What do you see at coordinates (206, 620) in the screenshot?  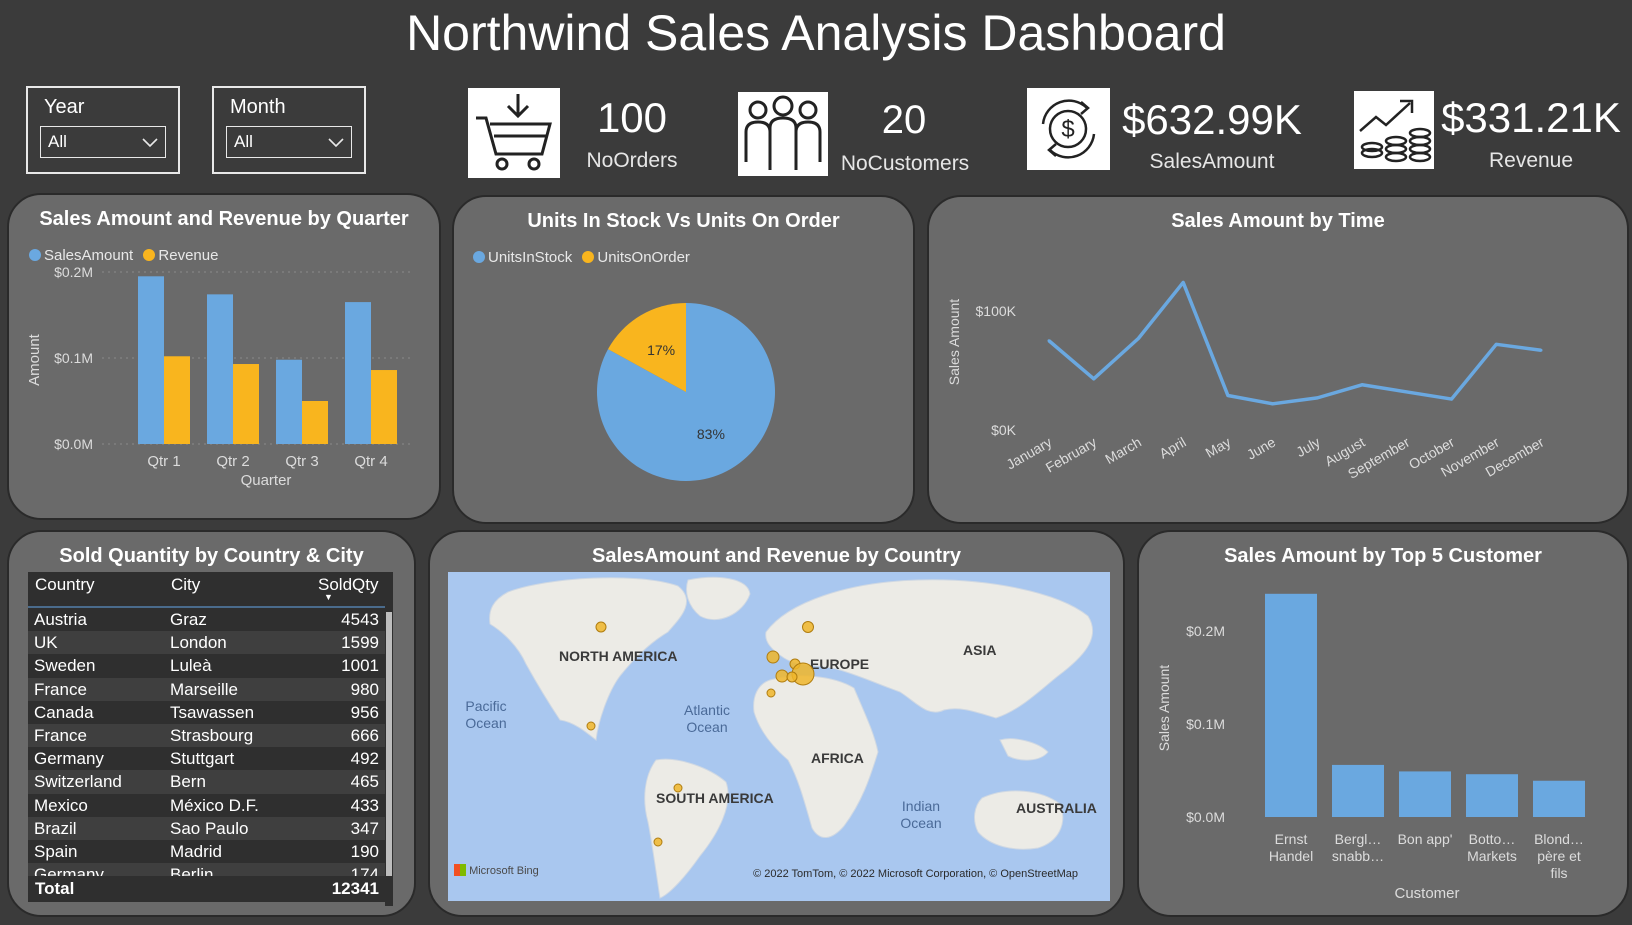 I see `table-row: Austria Graz 4543` at bounding box center [206, 620].